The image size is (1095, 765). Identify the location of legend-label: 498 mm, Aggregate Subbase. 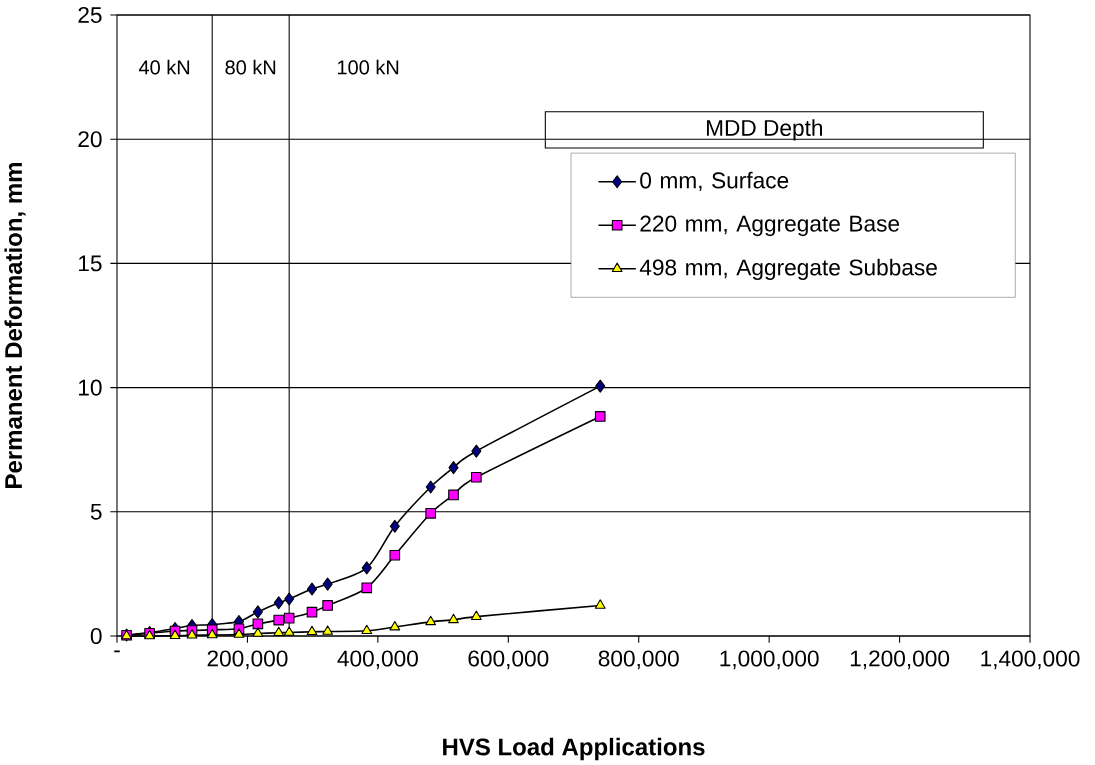
(788, 269).